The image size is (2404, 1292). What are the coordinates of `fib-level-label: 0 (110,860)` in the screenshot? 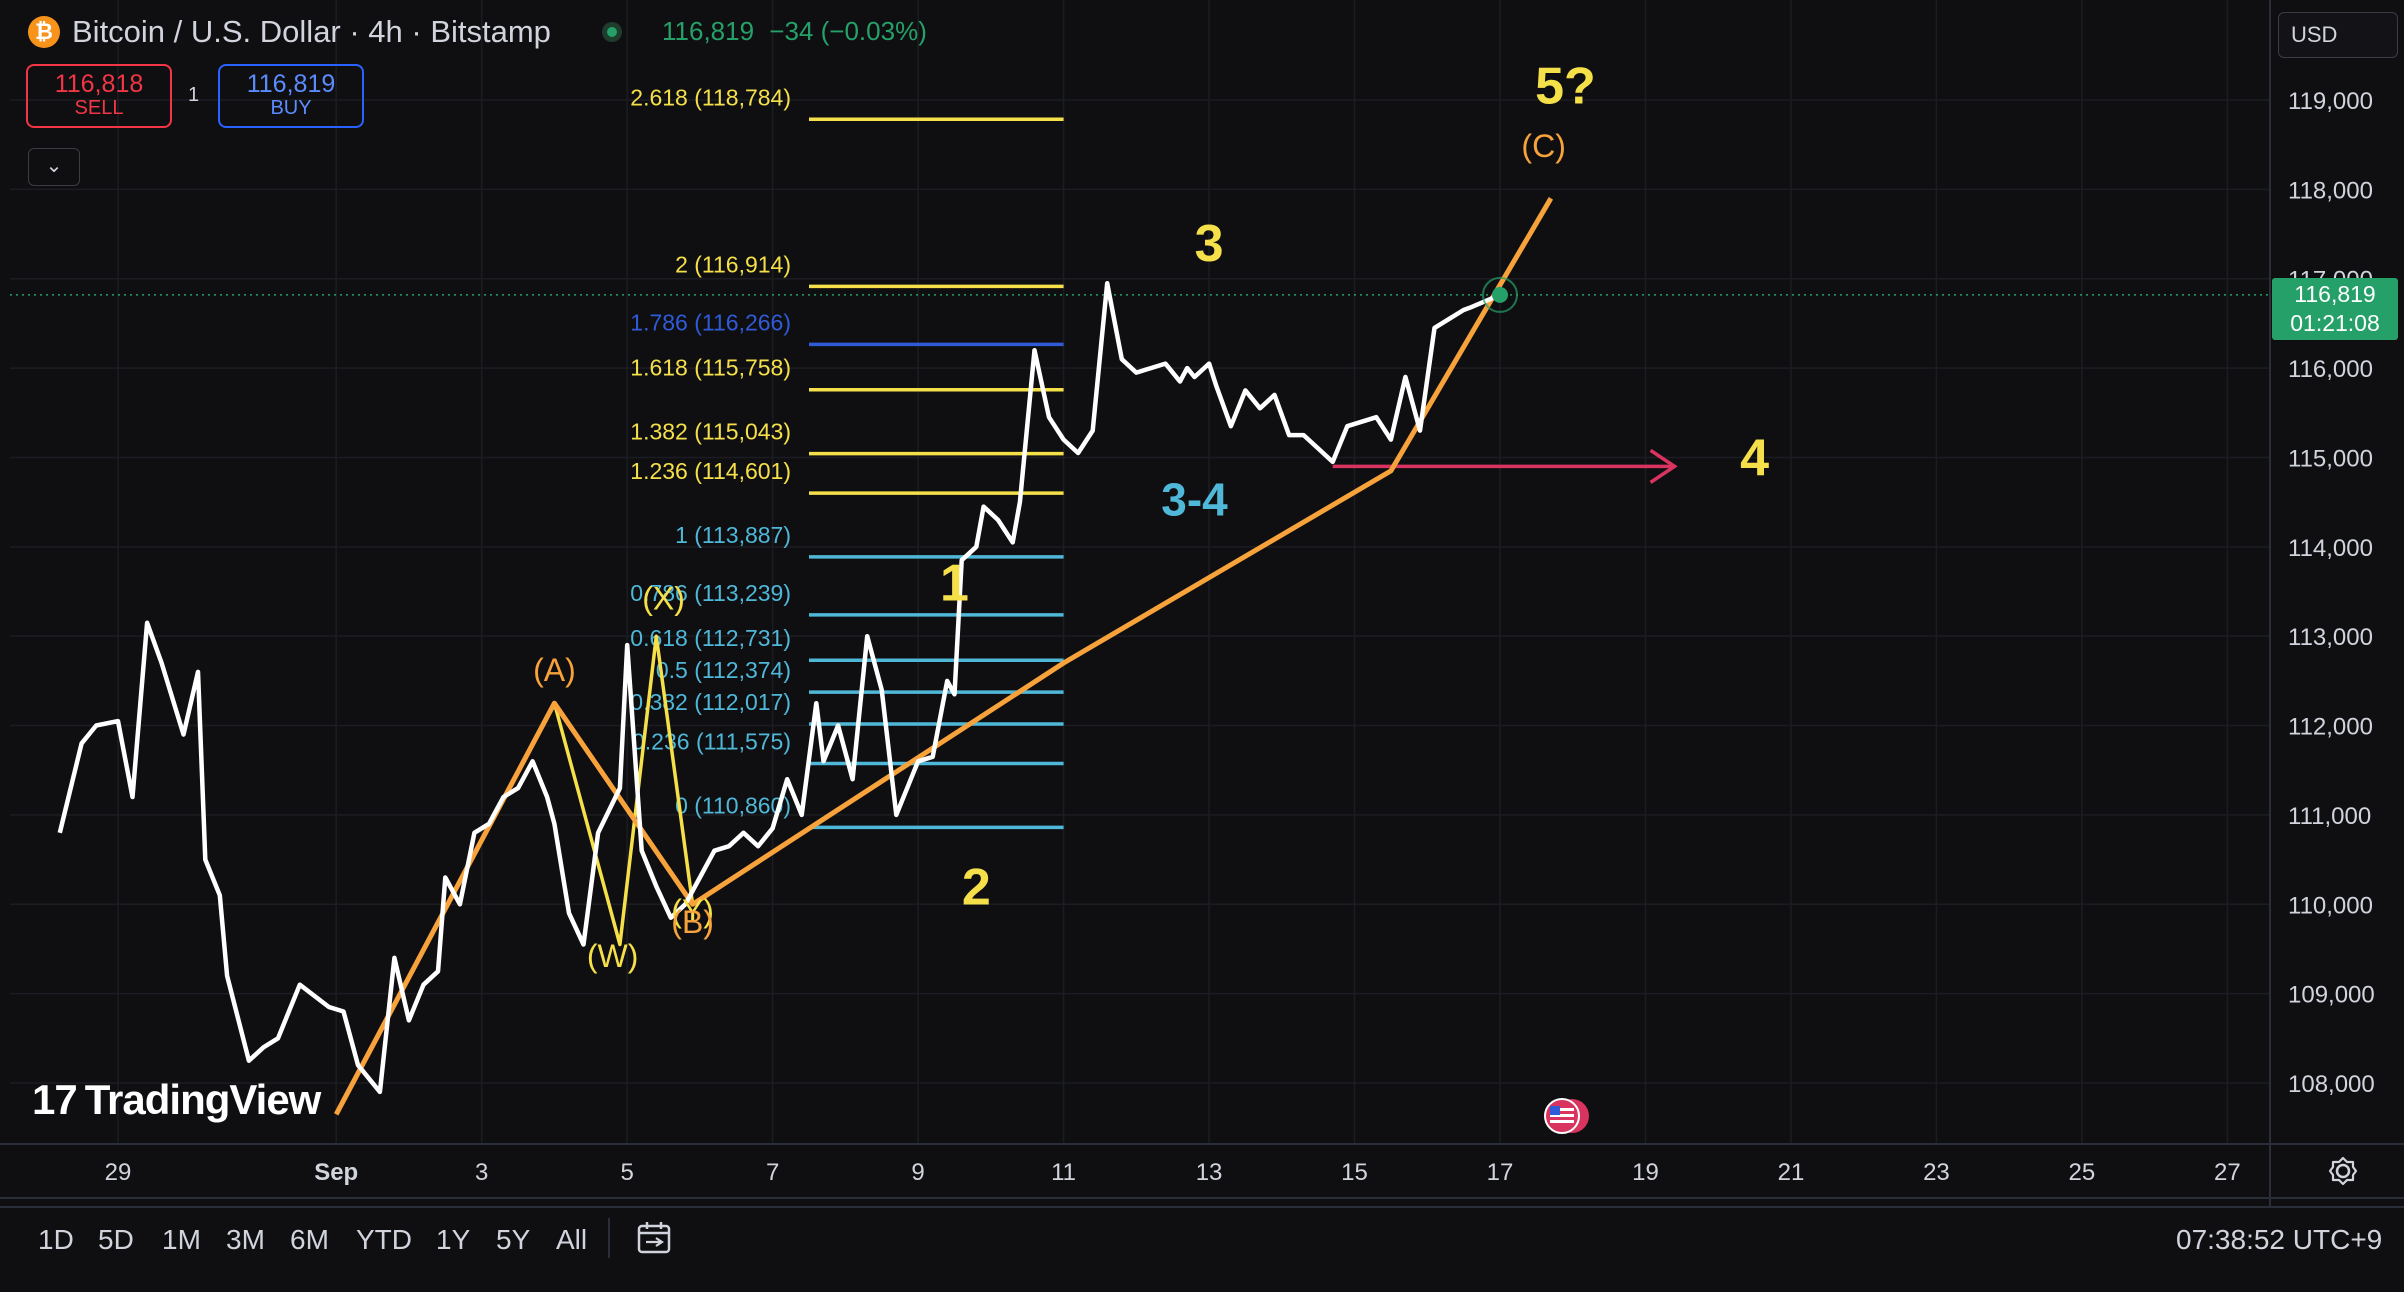 It's located at (733, 805).